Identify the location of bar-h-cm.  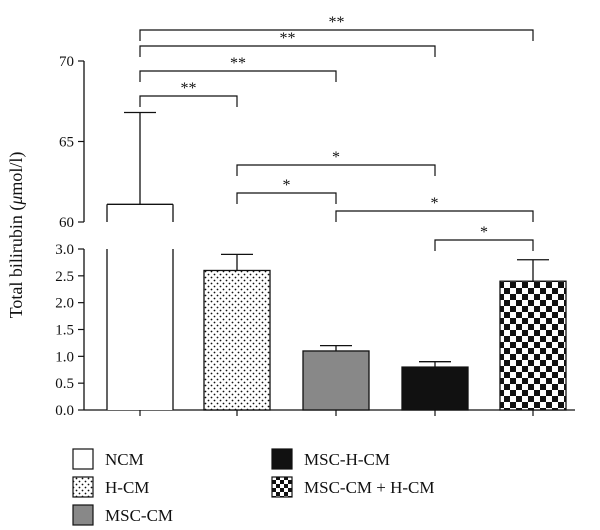
(237, 340).